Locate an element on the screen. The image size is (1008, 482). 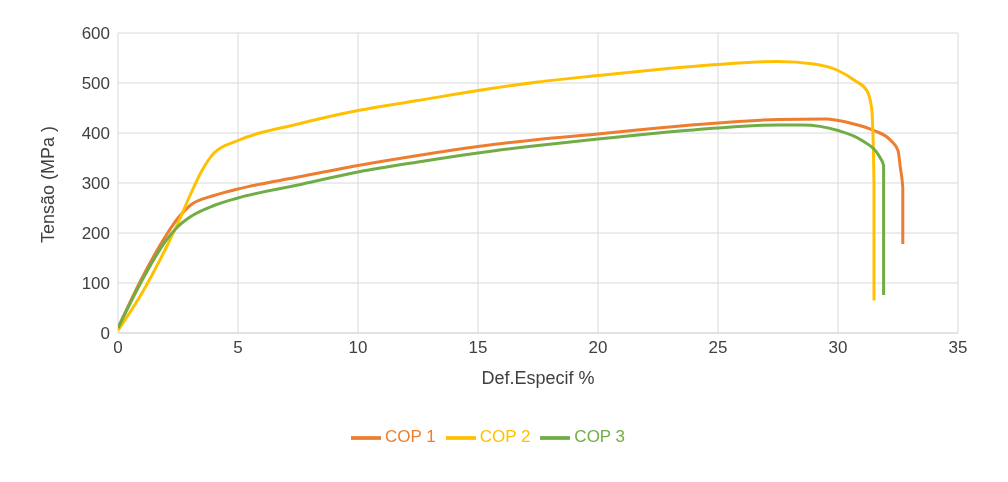
legend-label: COP 3 is located at coordinates (600, 437).